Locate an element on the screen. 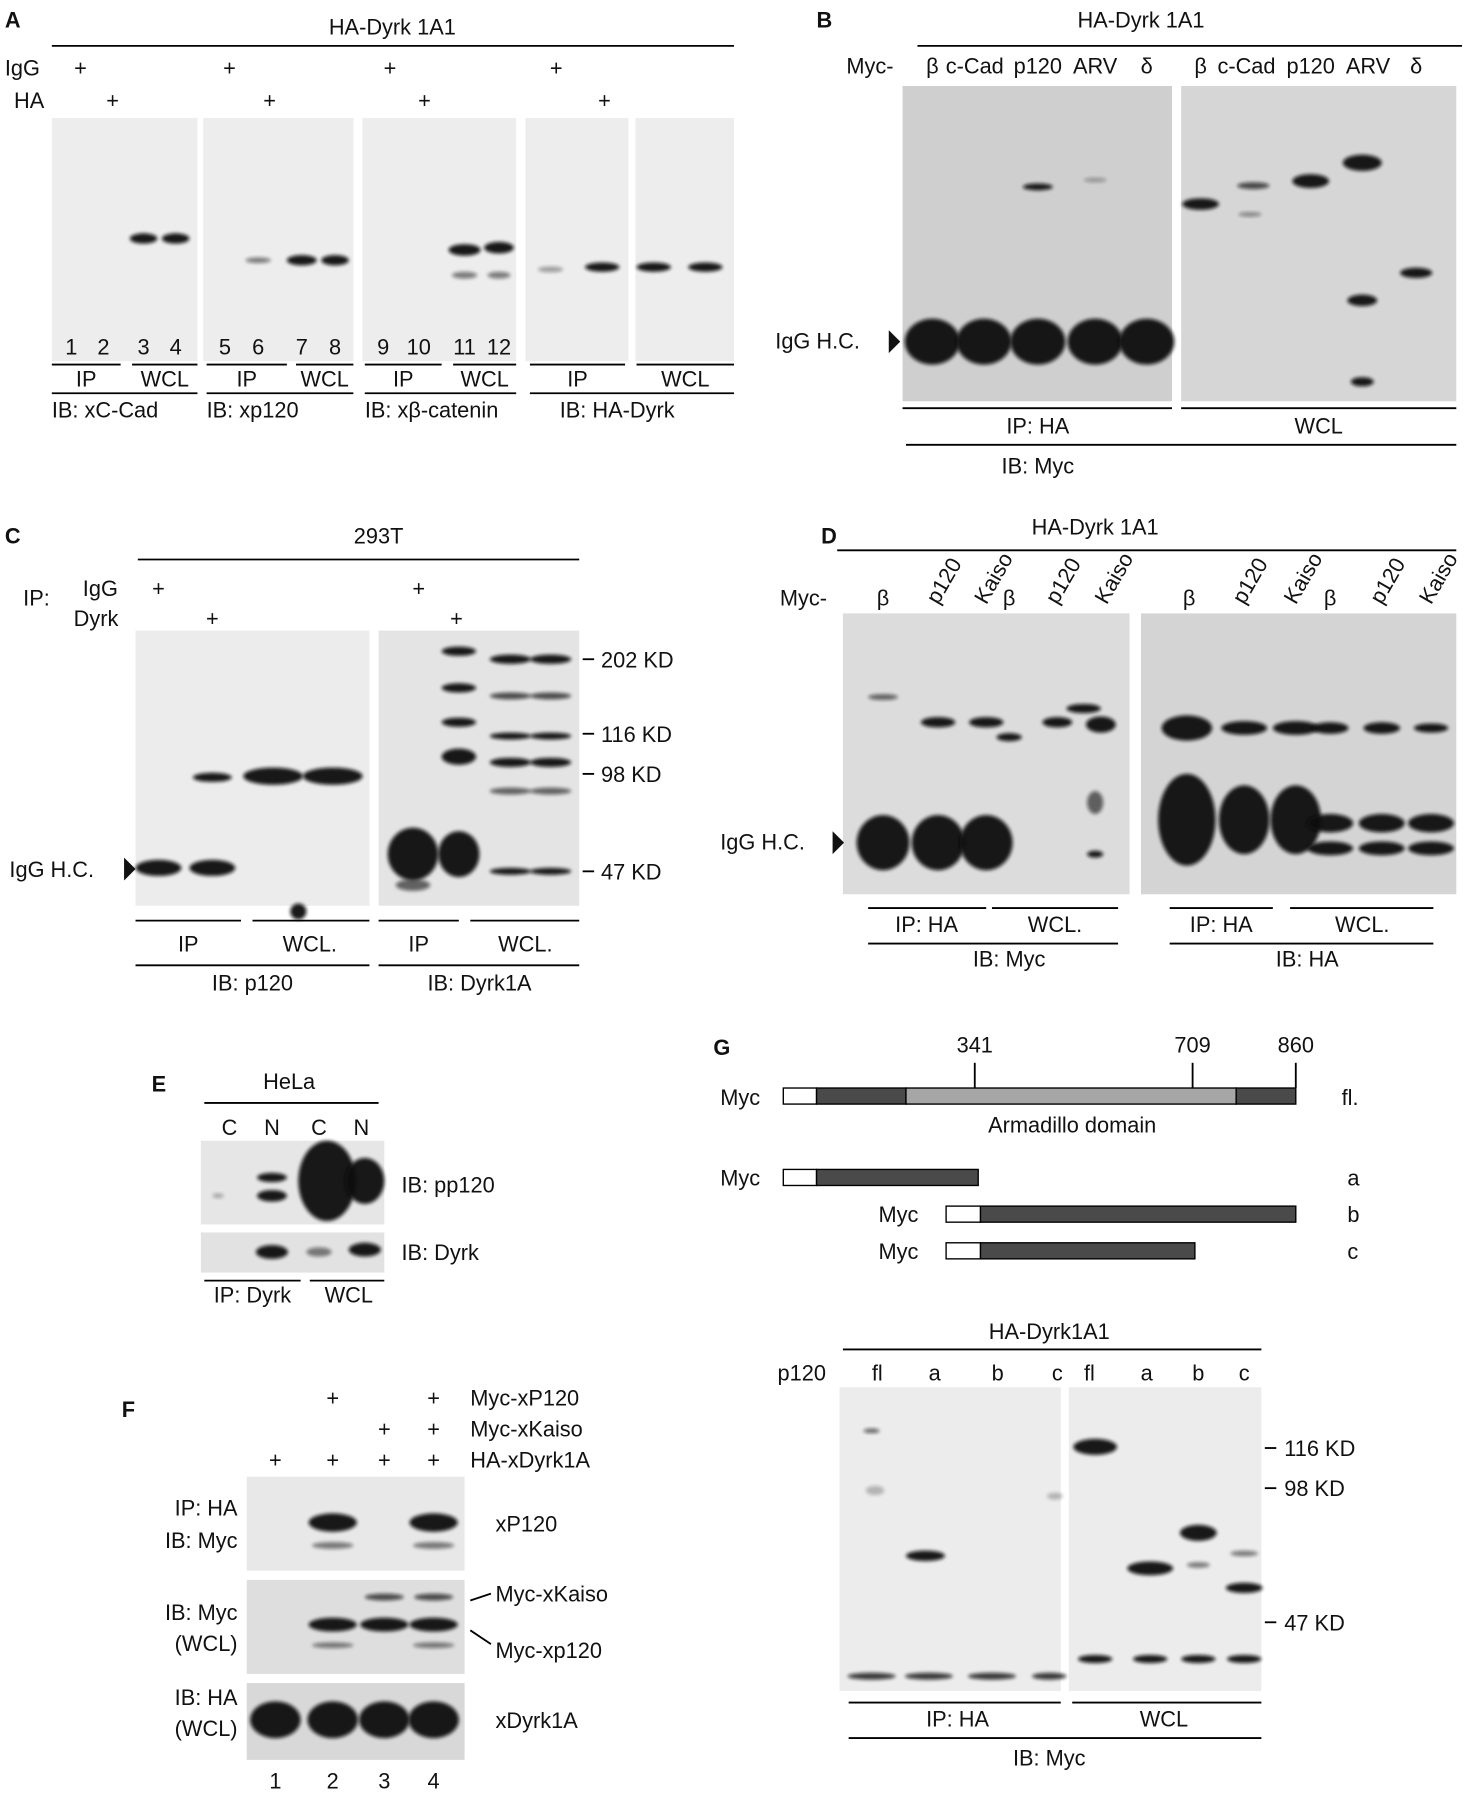 The width and height of the screenshot is (1468, 1800). label: Myc is located at coordinates (898, 1251).